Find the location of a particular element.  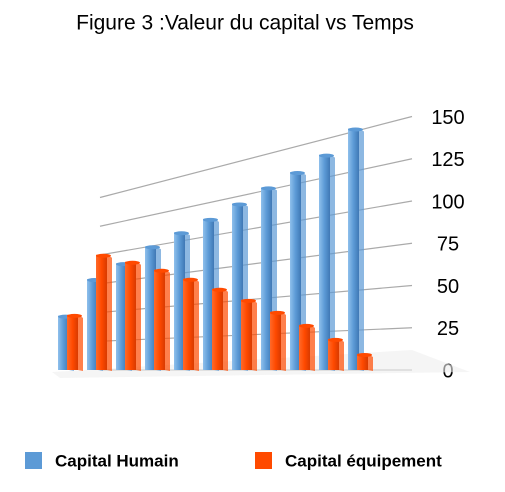

y-tick-label: 25 is located at coordinates (448, 329).